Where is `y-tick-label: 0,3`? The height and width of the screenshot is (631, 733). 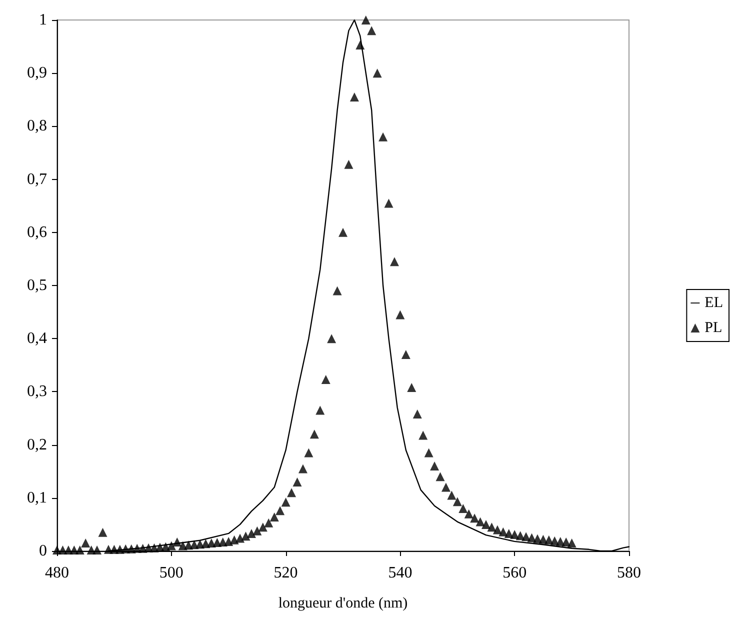 y-tick-label: 0,3 is located at coordinates (37, 391).